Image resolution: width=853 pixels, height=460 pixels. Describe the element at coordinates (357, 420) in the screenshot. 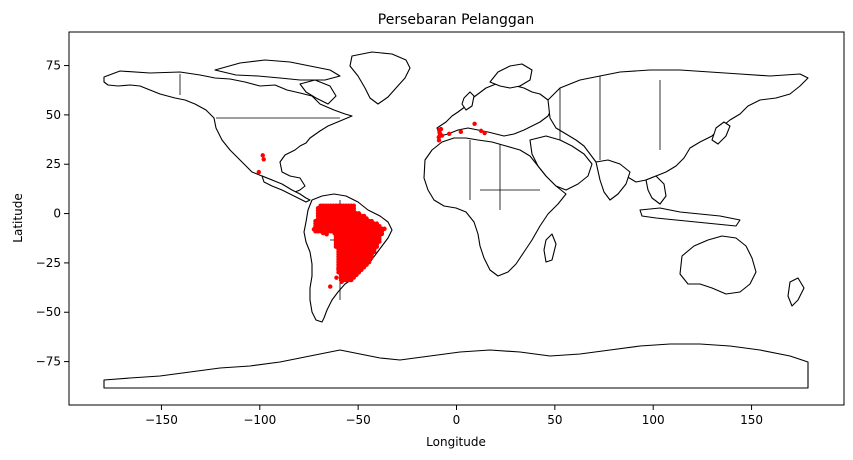

I see `x-tick-label: −50` at that location.